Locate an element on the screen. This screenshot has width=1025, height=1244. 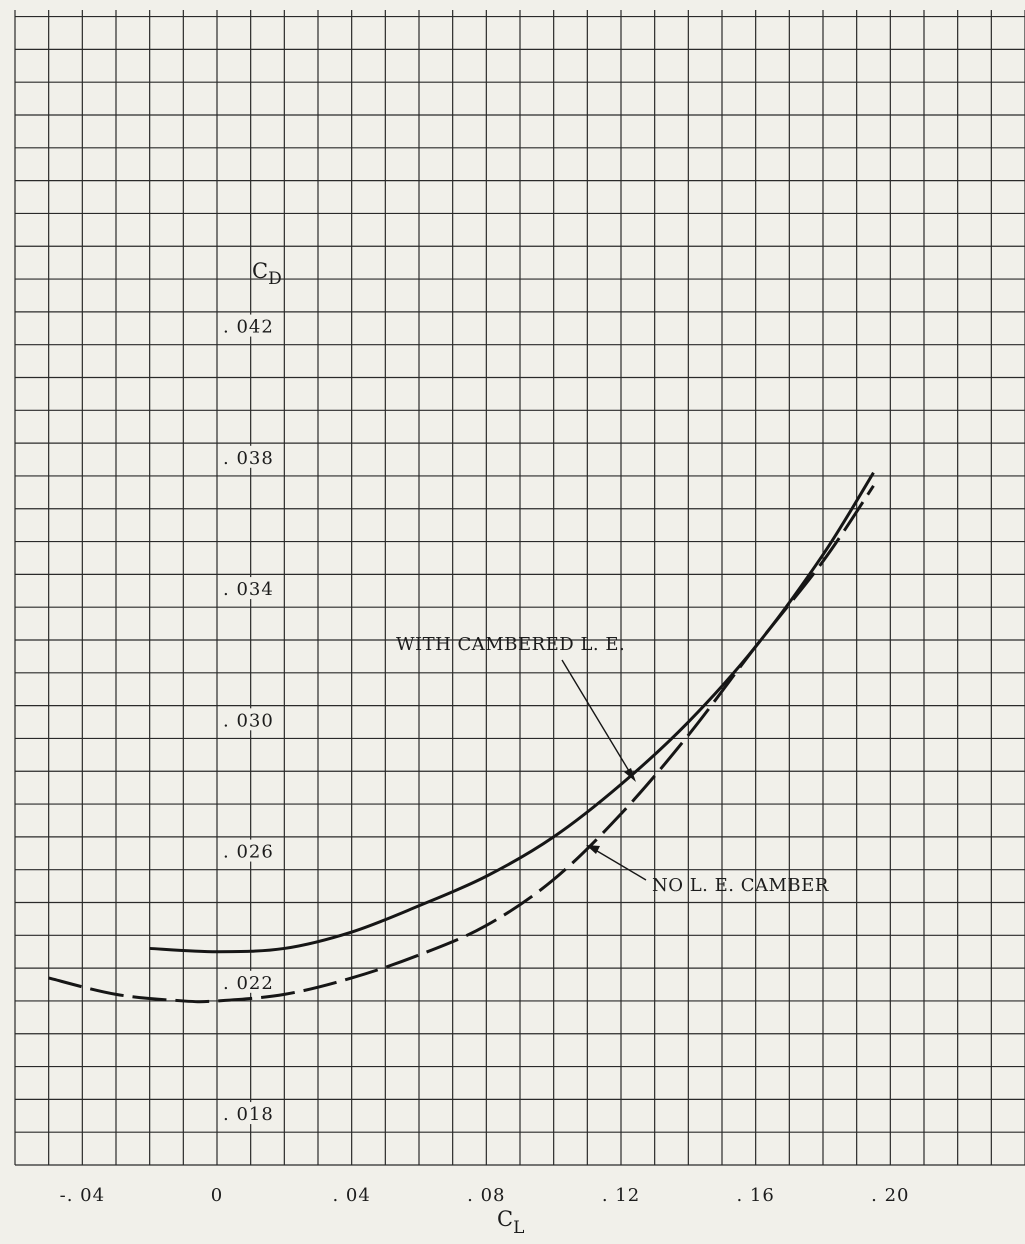
y-axis-title: CD is located at coordinates (267, 274).